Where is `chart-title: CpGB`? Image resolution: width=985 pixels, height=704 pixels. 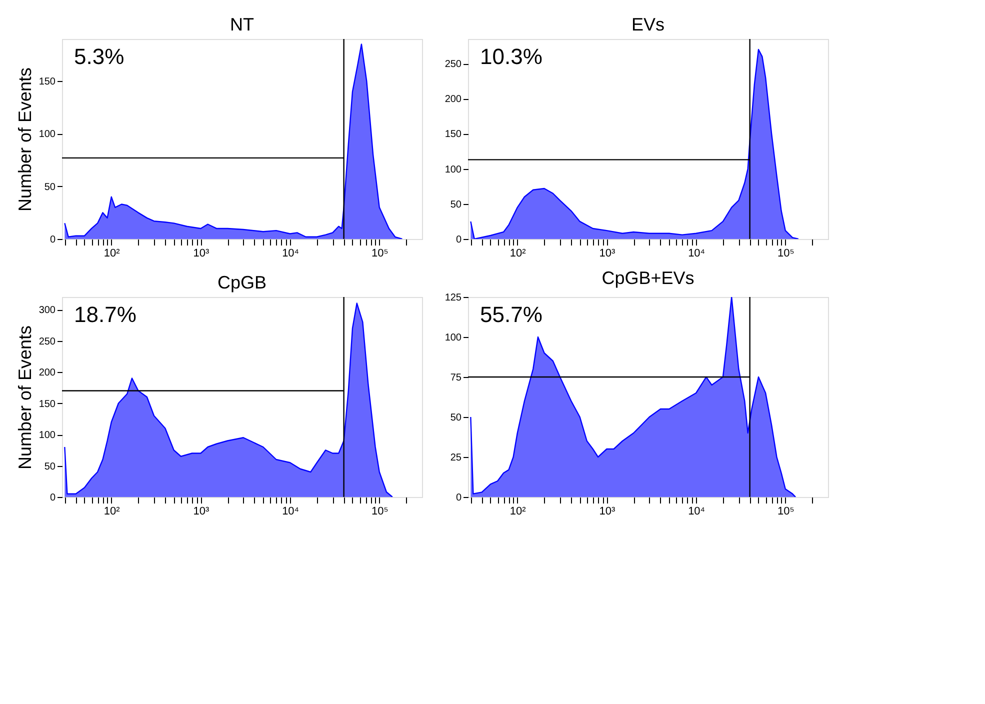
chart-title: CpGB is located at coordinates (242, 282).